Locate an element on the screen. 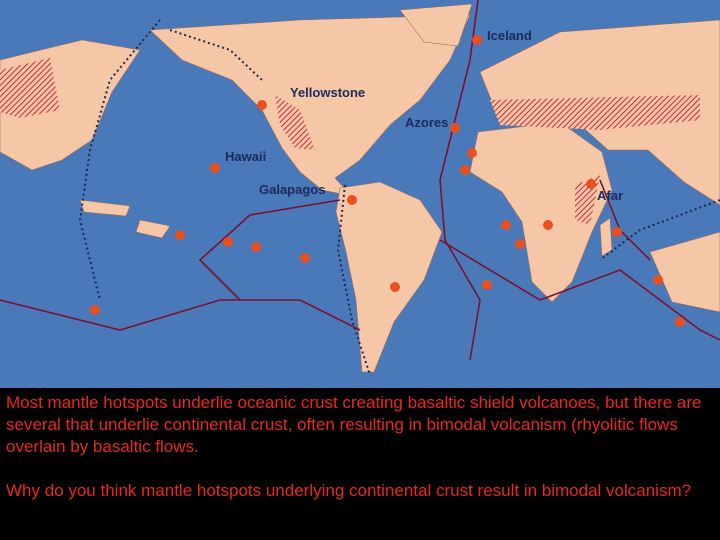 This screenshot has width=720, height=540. map-label: Afar is located at coordinates (610, 195).